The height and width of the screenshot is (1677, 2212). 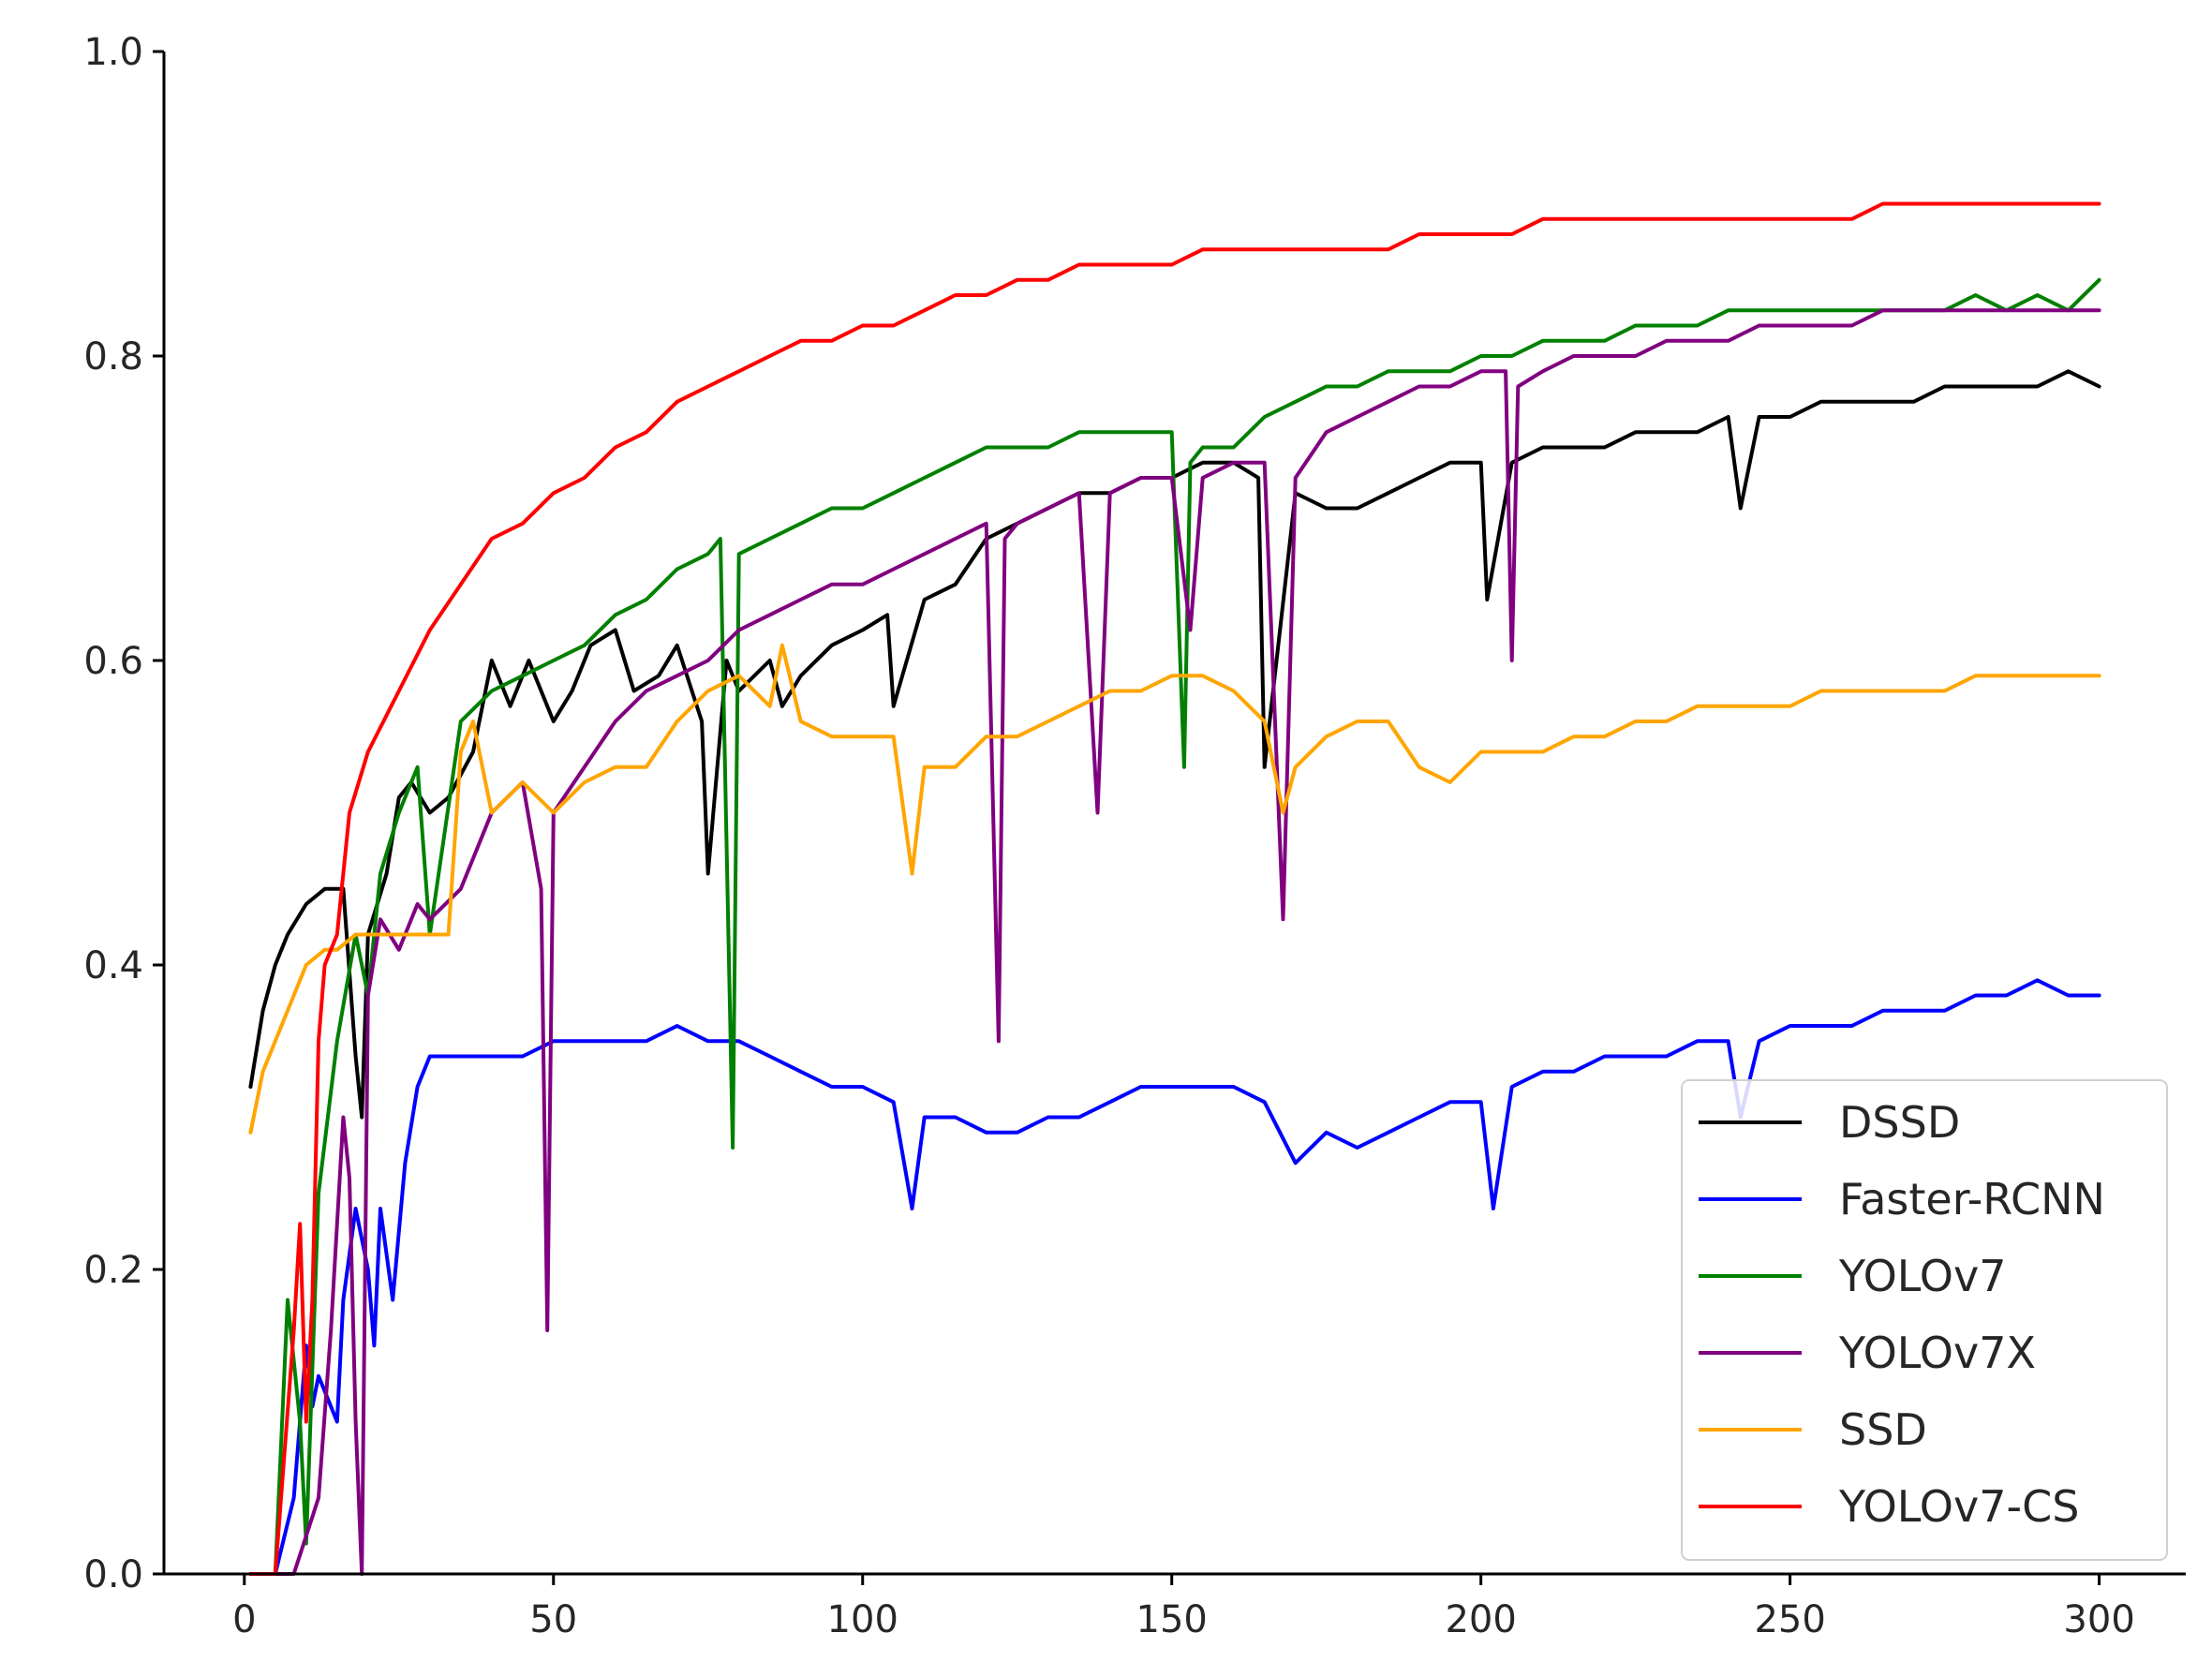 I want to click on legend-label-ssd: SSD, so click(x=1883, y=1429).